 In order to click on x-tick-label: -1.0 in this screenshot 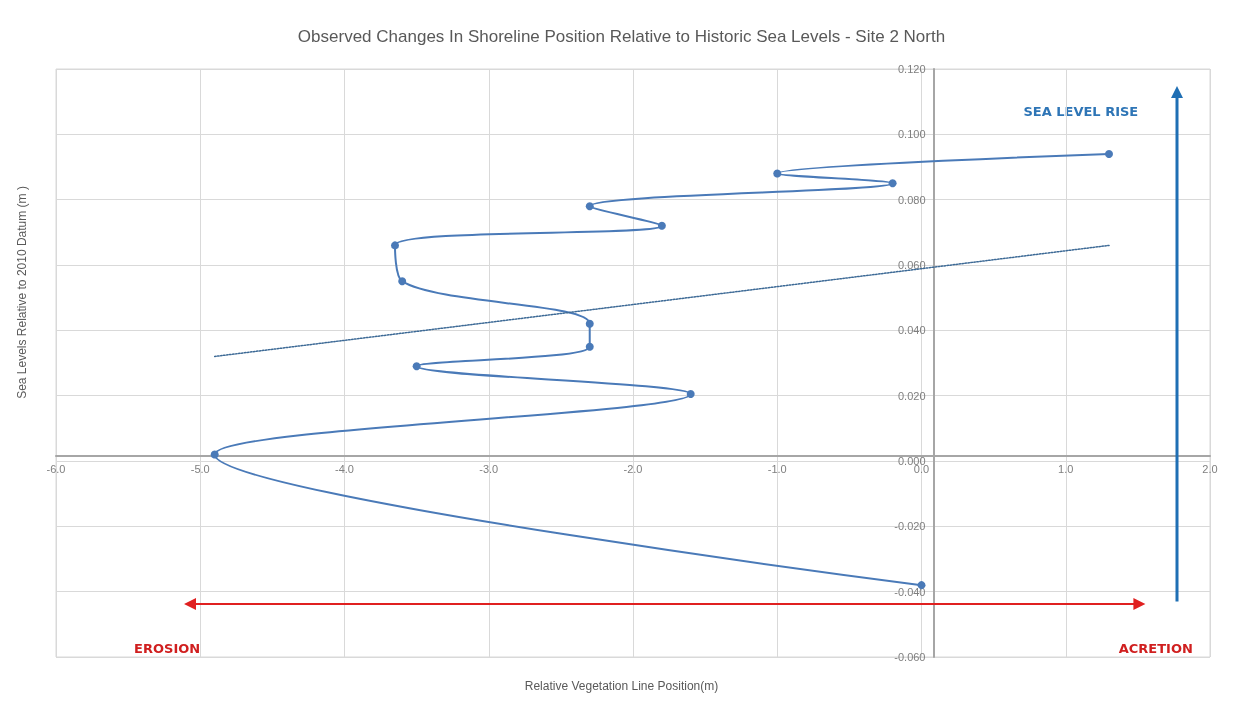, I will do `click(777, 469)`.